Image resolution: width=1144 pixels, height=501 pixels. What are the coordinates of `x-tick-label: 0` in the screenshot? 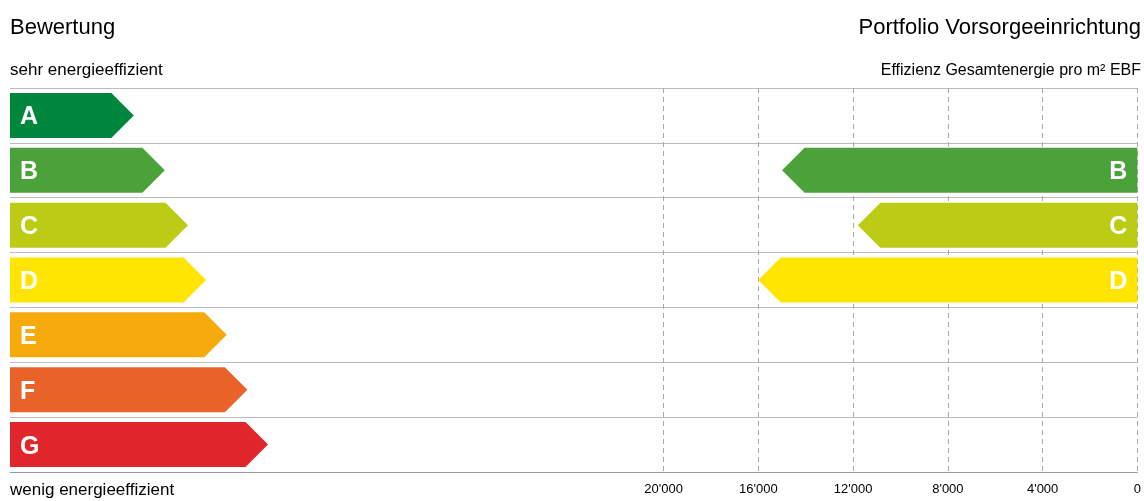 It's located at (1137, 488).